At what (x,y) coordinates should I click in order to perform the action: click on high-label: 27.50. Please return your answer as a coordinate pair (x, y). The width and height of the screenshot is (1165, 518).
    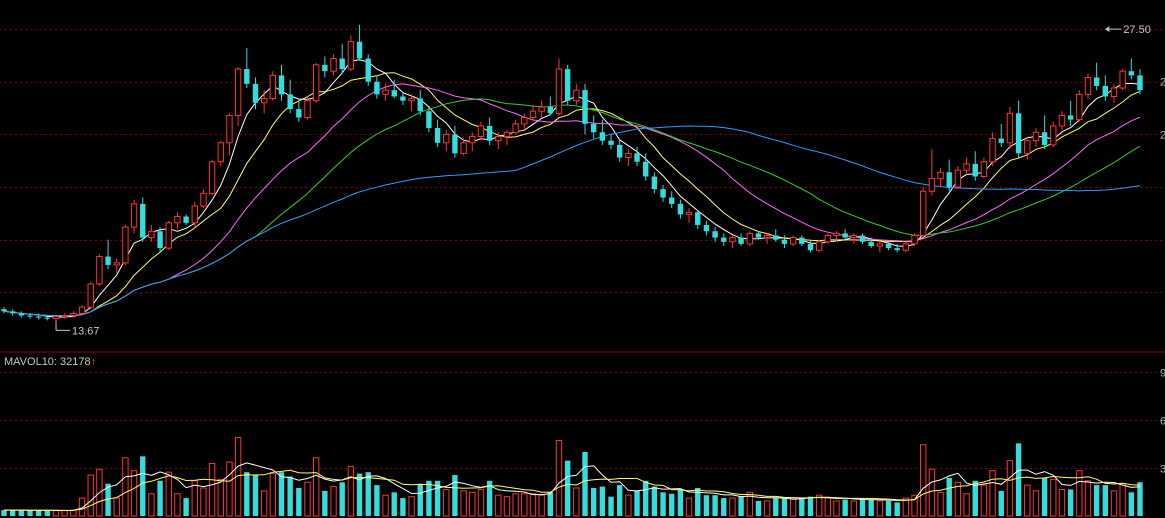
    Looking at the image, I should click on (1137, 30).